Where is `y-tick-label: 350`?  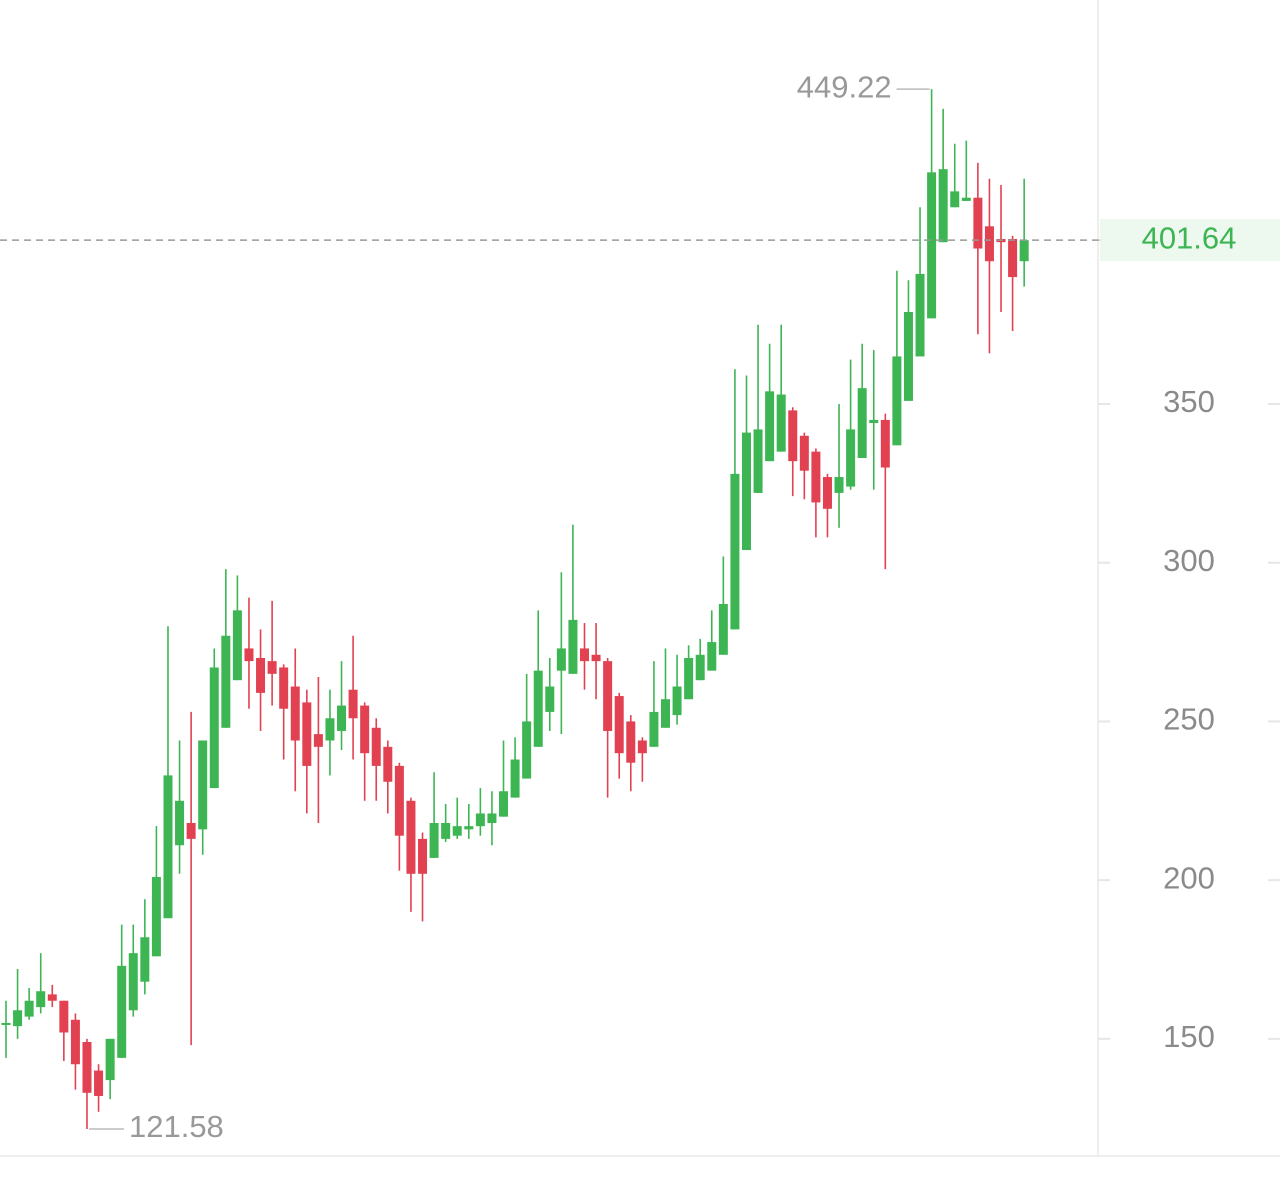
y-tick-label: 350 is located at coordinates (1189, 401).